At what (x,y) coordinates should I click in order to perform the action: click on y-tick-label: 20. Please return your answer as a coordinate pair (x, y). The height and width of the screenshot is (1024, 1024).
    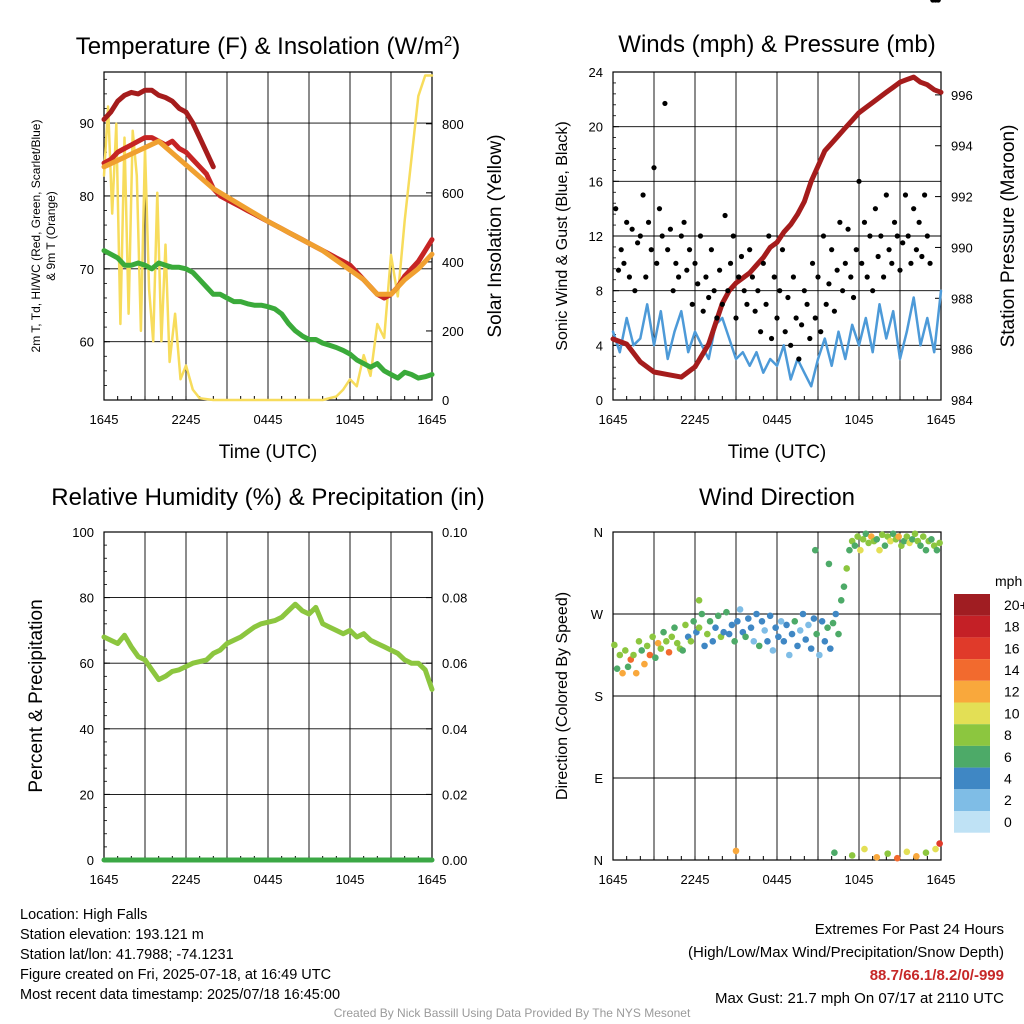
    Looking at the image, I should click on (596, 127).